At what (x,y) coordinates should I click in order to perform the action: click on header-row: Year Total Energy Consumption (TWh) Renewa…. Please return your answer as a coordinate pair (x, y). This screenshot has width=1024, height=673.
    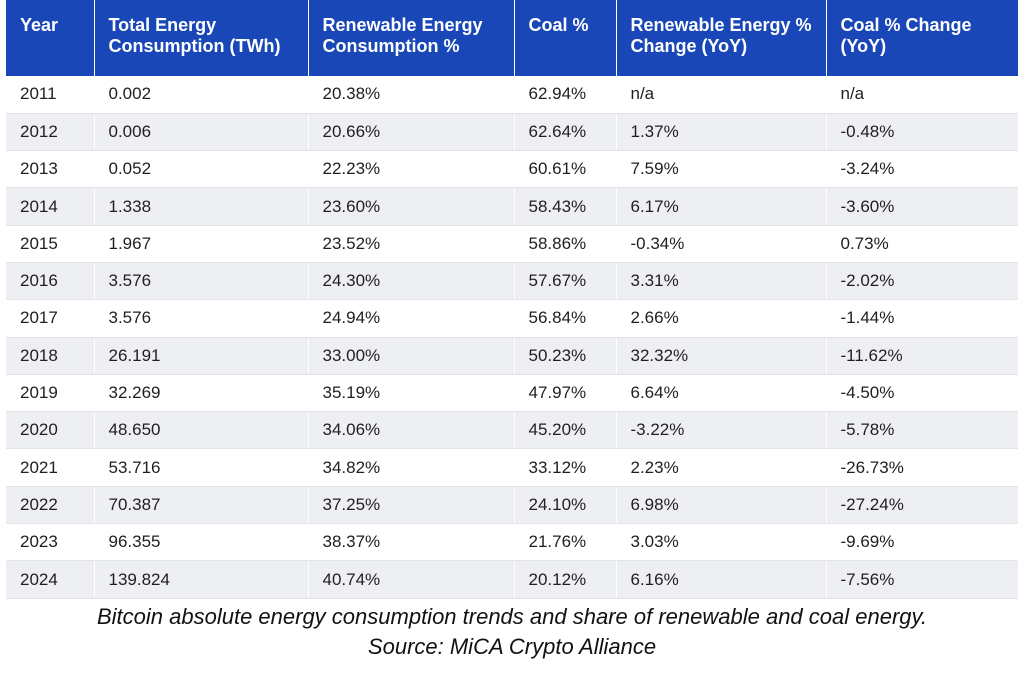
    Looking at the image, I should click on (512, 38).